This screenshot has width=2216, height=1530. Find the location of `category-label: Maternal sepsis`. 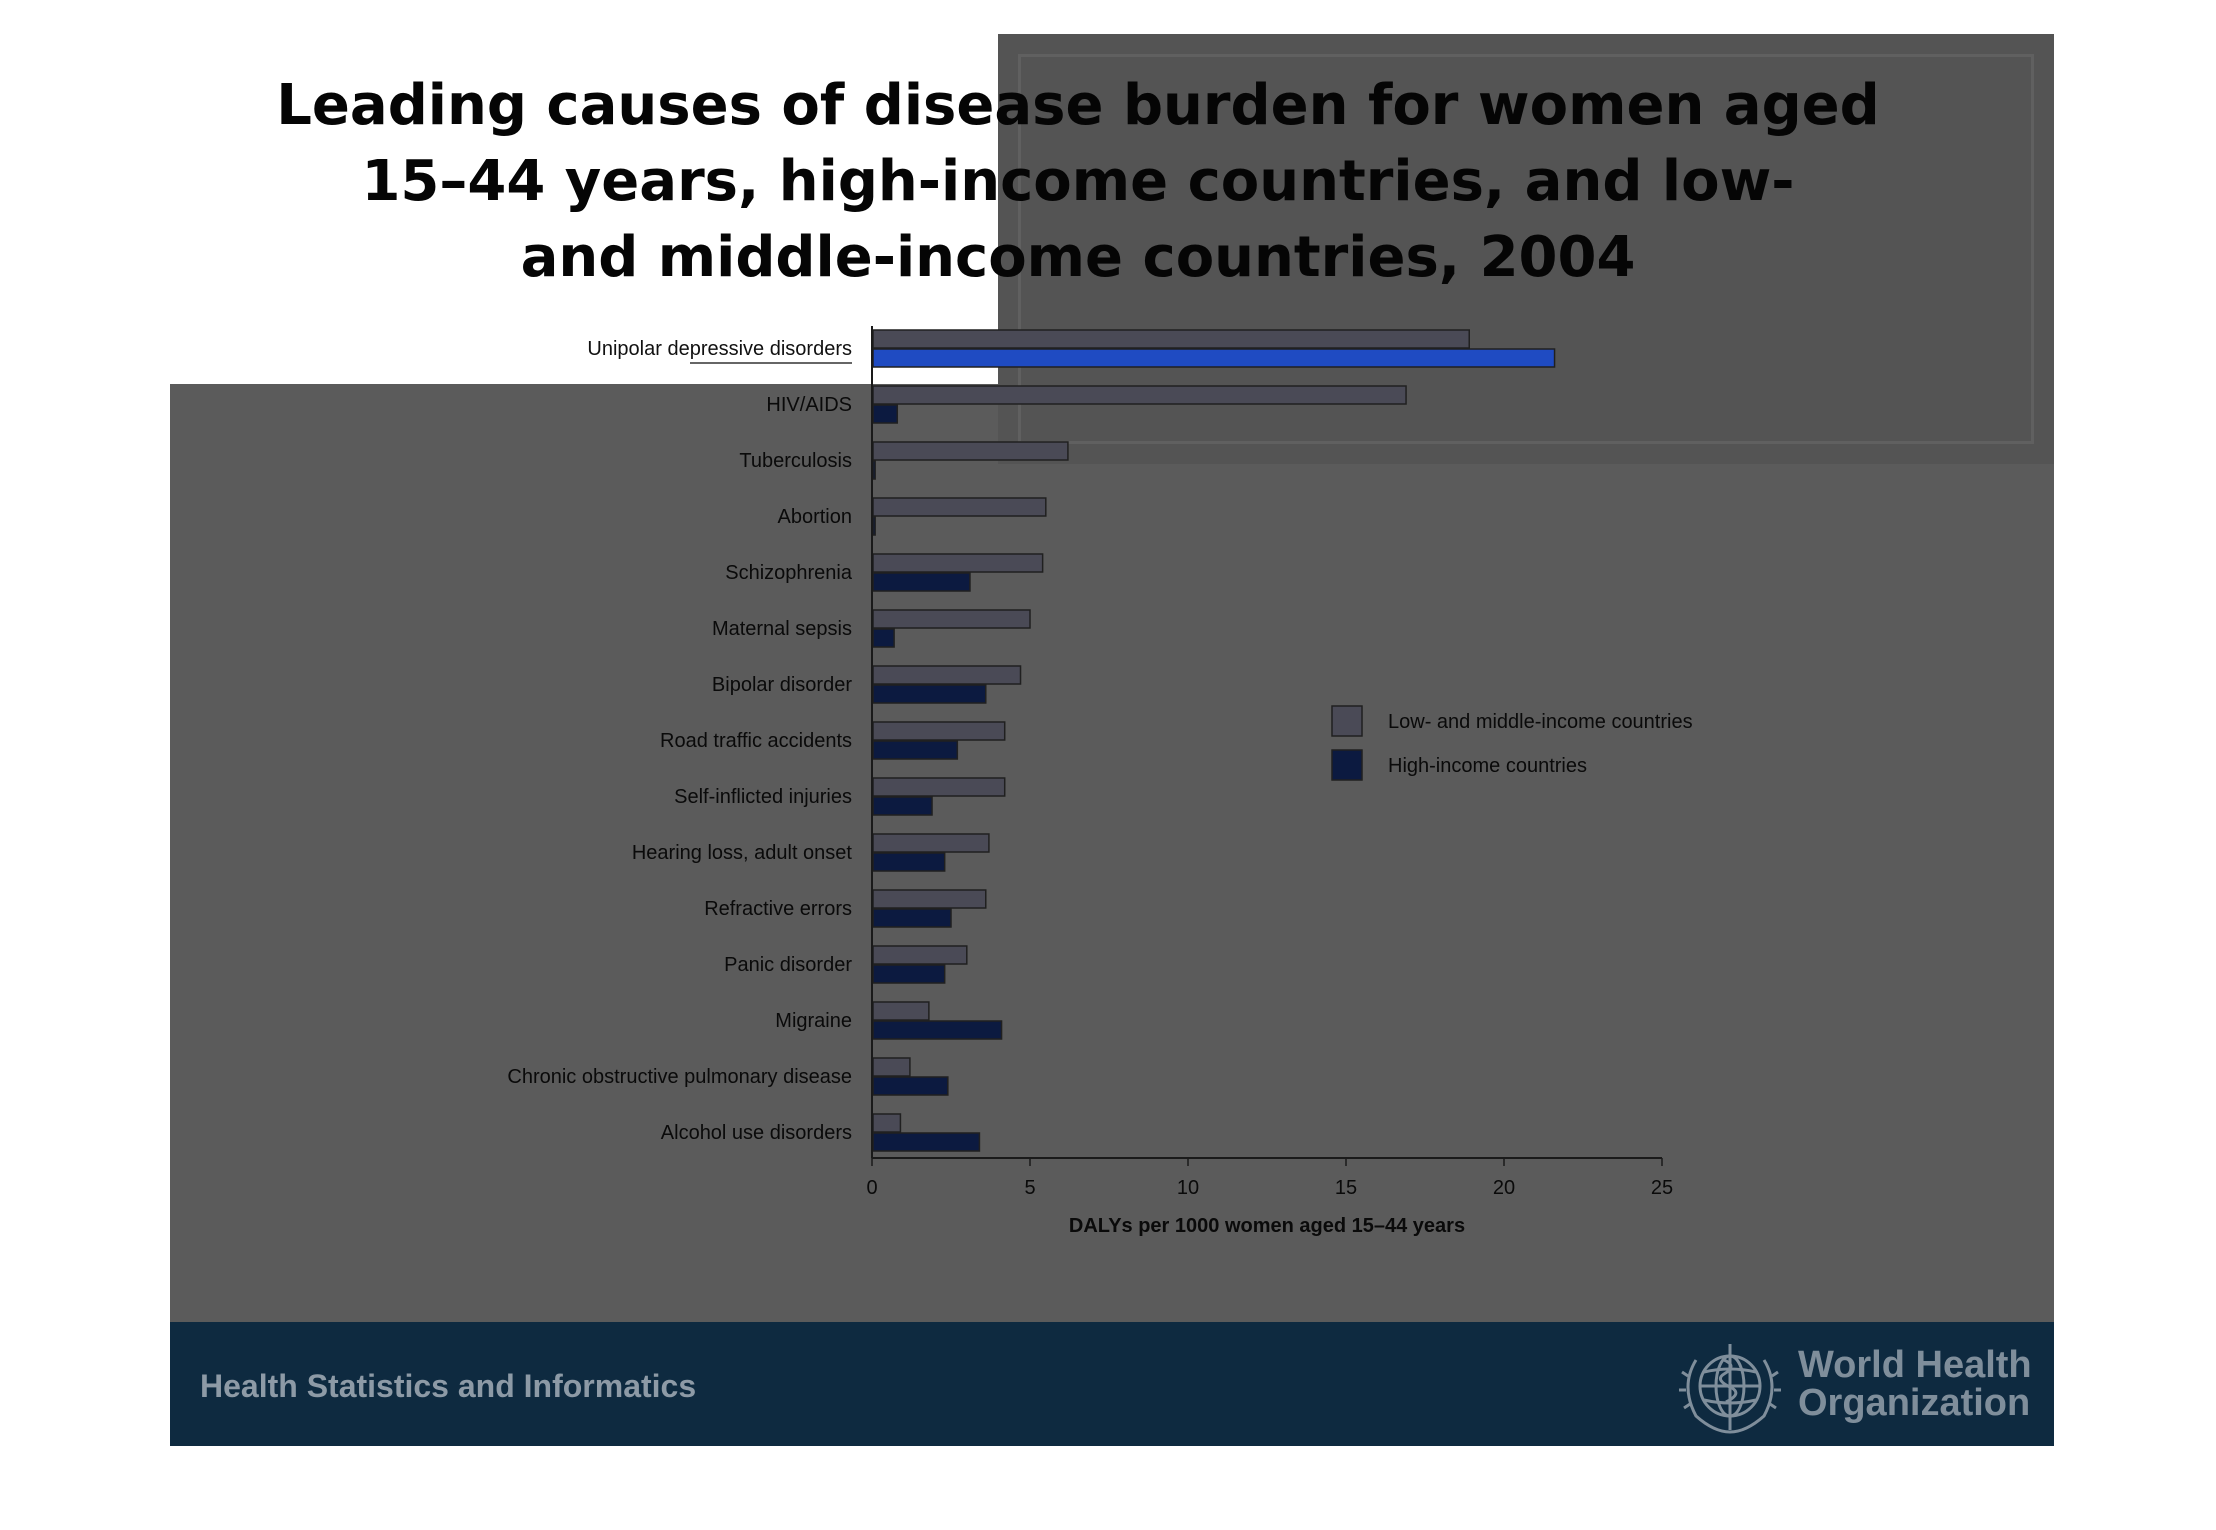

category-label: Maternal sepsis is located at coordinates (782, 629).